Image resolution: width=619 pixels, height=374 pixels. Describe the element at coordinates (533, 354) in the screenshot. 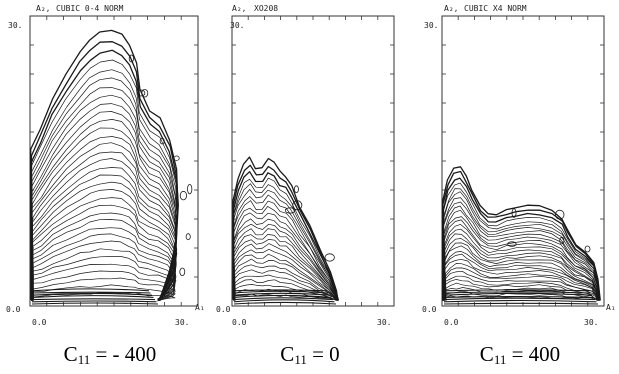

I see `caption-value: = 400` at that location.